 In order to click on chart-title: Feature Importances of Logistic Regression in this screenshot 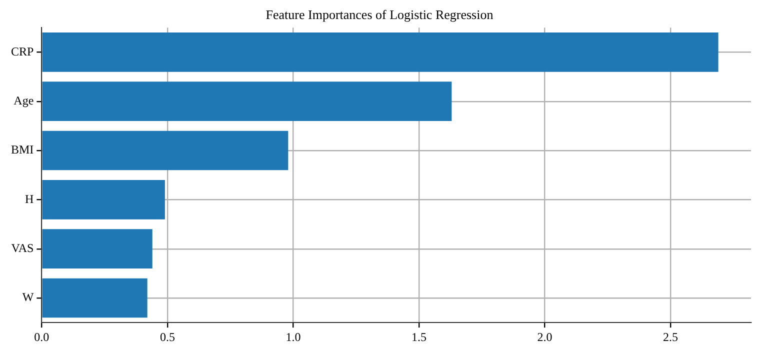, I will do `click(380, 14)`.